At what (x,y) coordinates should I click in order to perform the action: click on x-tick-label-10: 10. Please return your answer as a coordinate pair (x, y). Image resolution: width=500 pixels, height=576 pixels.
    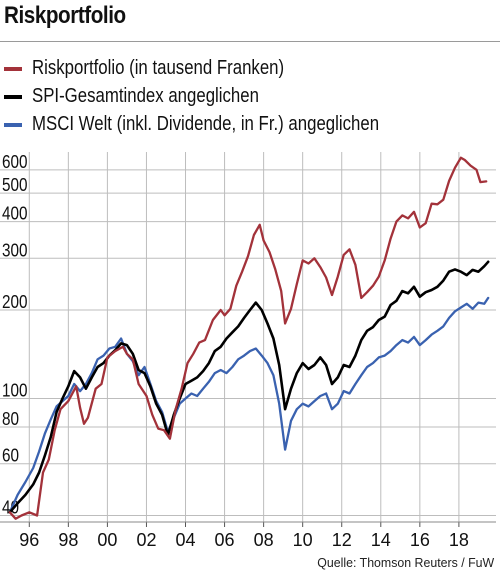
    Looking at the image, I should click on (303, 540).